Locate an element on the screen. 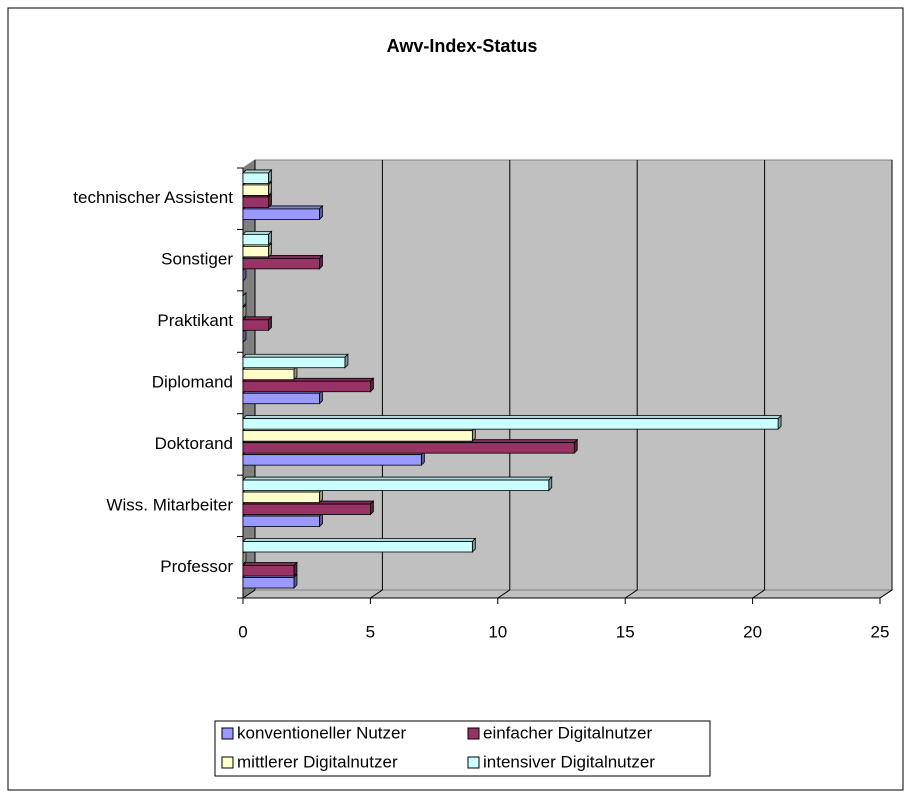  y-tick-label: Sonstiger is located at coordinates (197, 259).